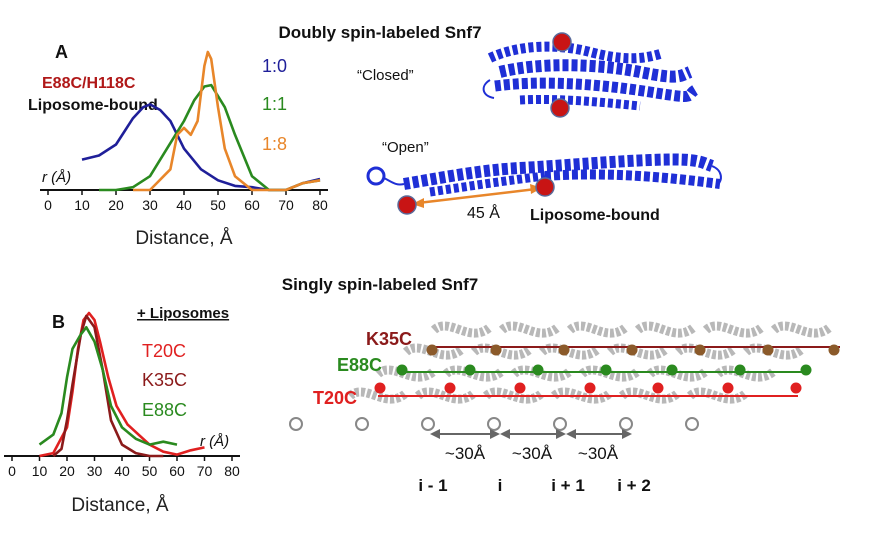 This screenshot has height=536, width=896. I want to click on position-label-1: i - 1, so click(432, 485).